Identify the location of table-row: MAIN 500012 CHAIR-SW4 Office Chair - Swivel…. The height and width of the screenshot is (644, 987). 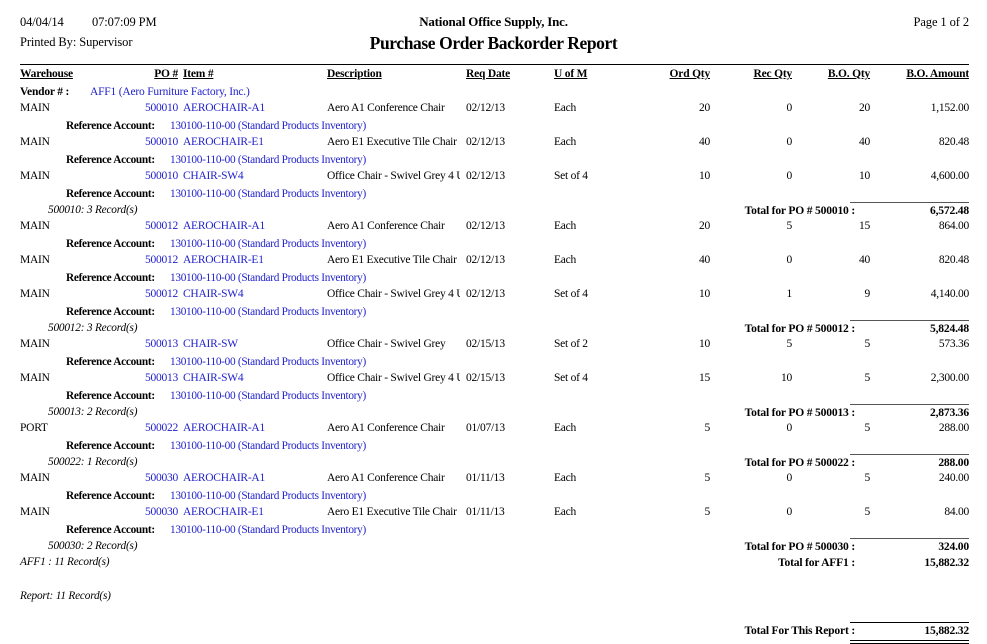
(493, 297).